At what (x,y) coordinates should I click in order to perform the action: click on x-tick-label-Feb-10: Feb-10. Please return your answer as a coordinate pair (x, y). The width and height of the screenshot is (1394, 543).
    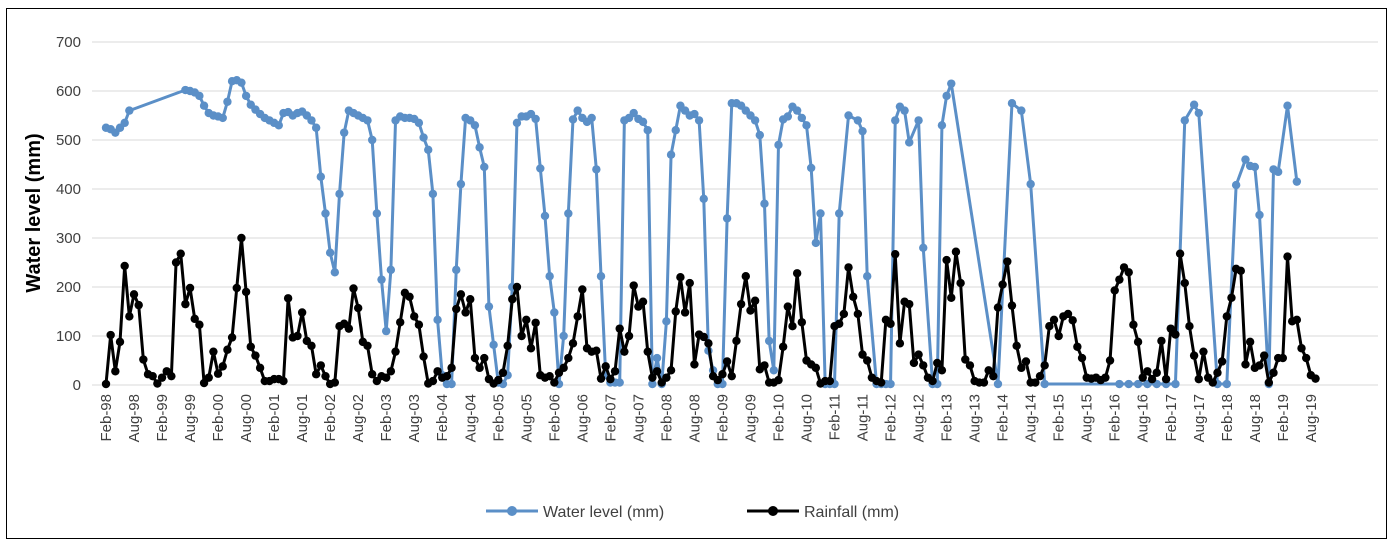
    Looking at the image, I should click on (778, 418).